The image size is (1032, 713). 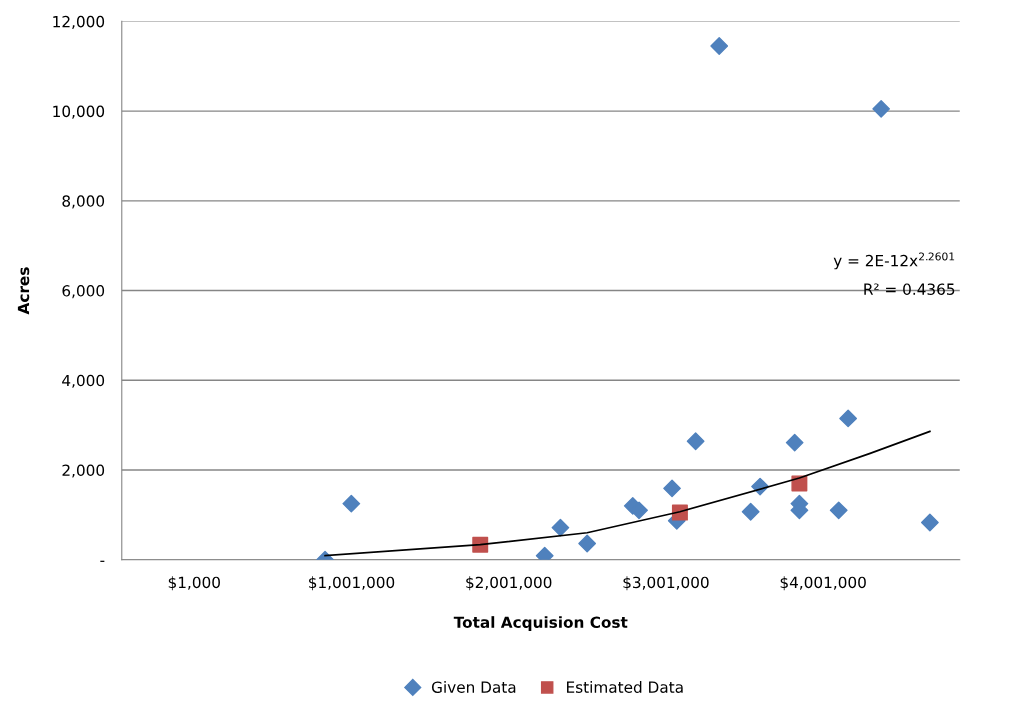 I want to click on x-tick-label: $1,000, so click(x=194, y=583).